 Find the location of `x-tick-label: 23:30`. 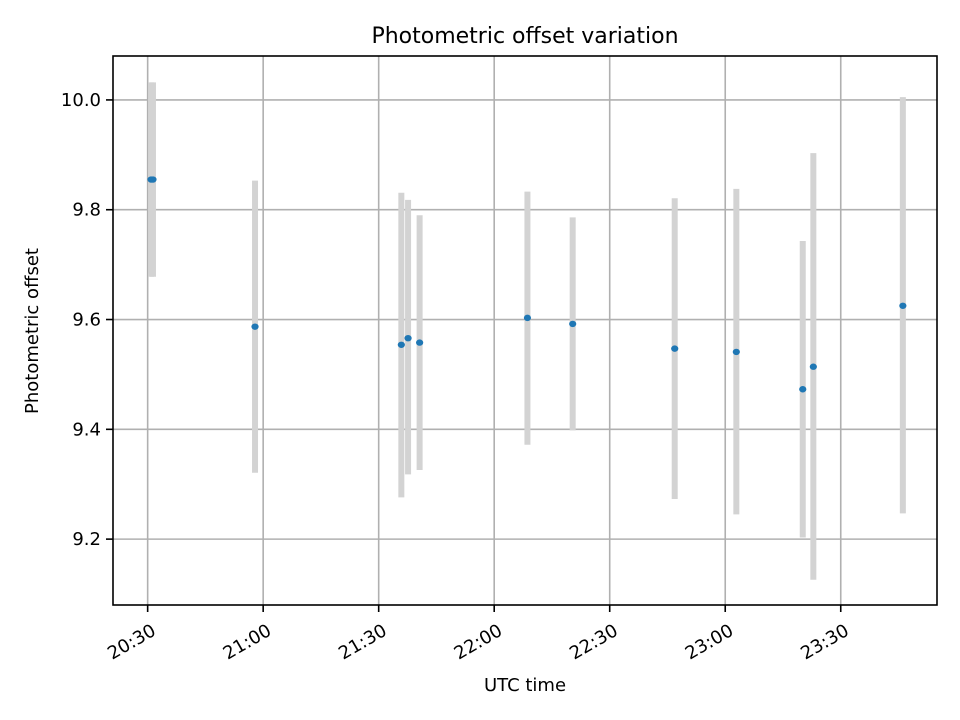

x-tick-label: 23:30 is located at coordinates (824, 642).